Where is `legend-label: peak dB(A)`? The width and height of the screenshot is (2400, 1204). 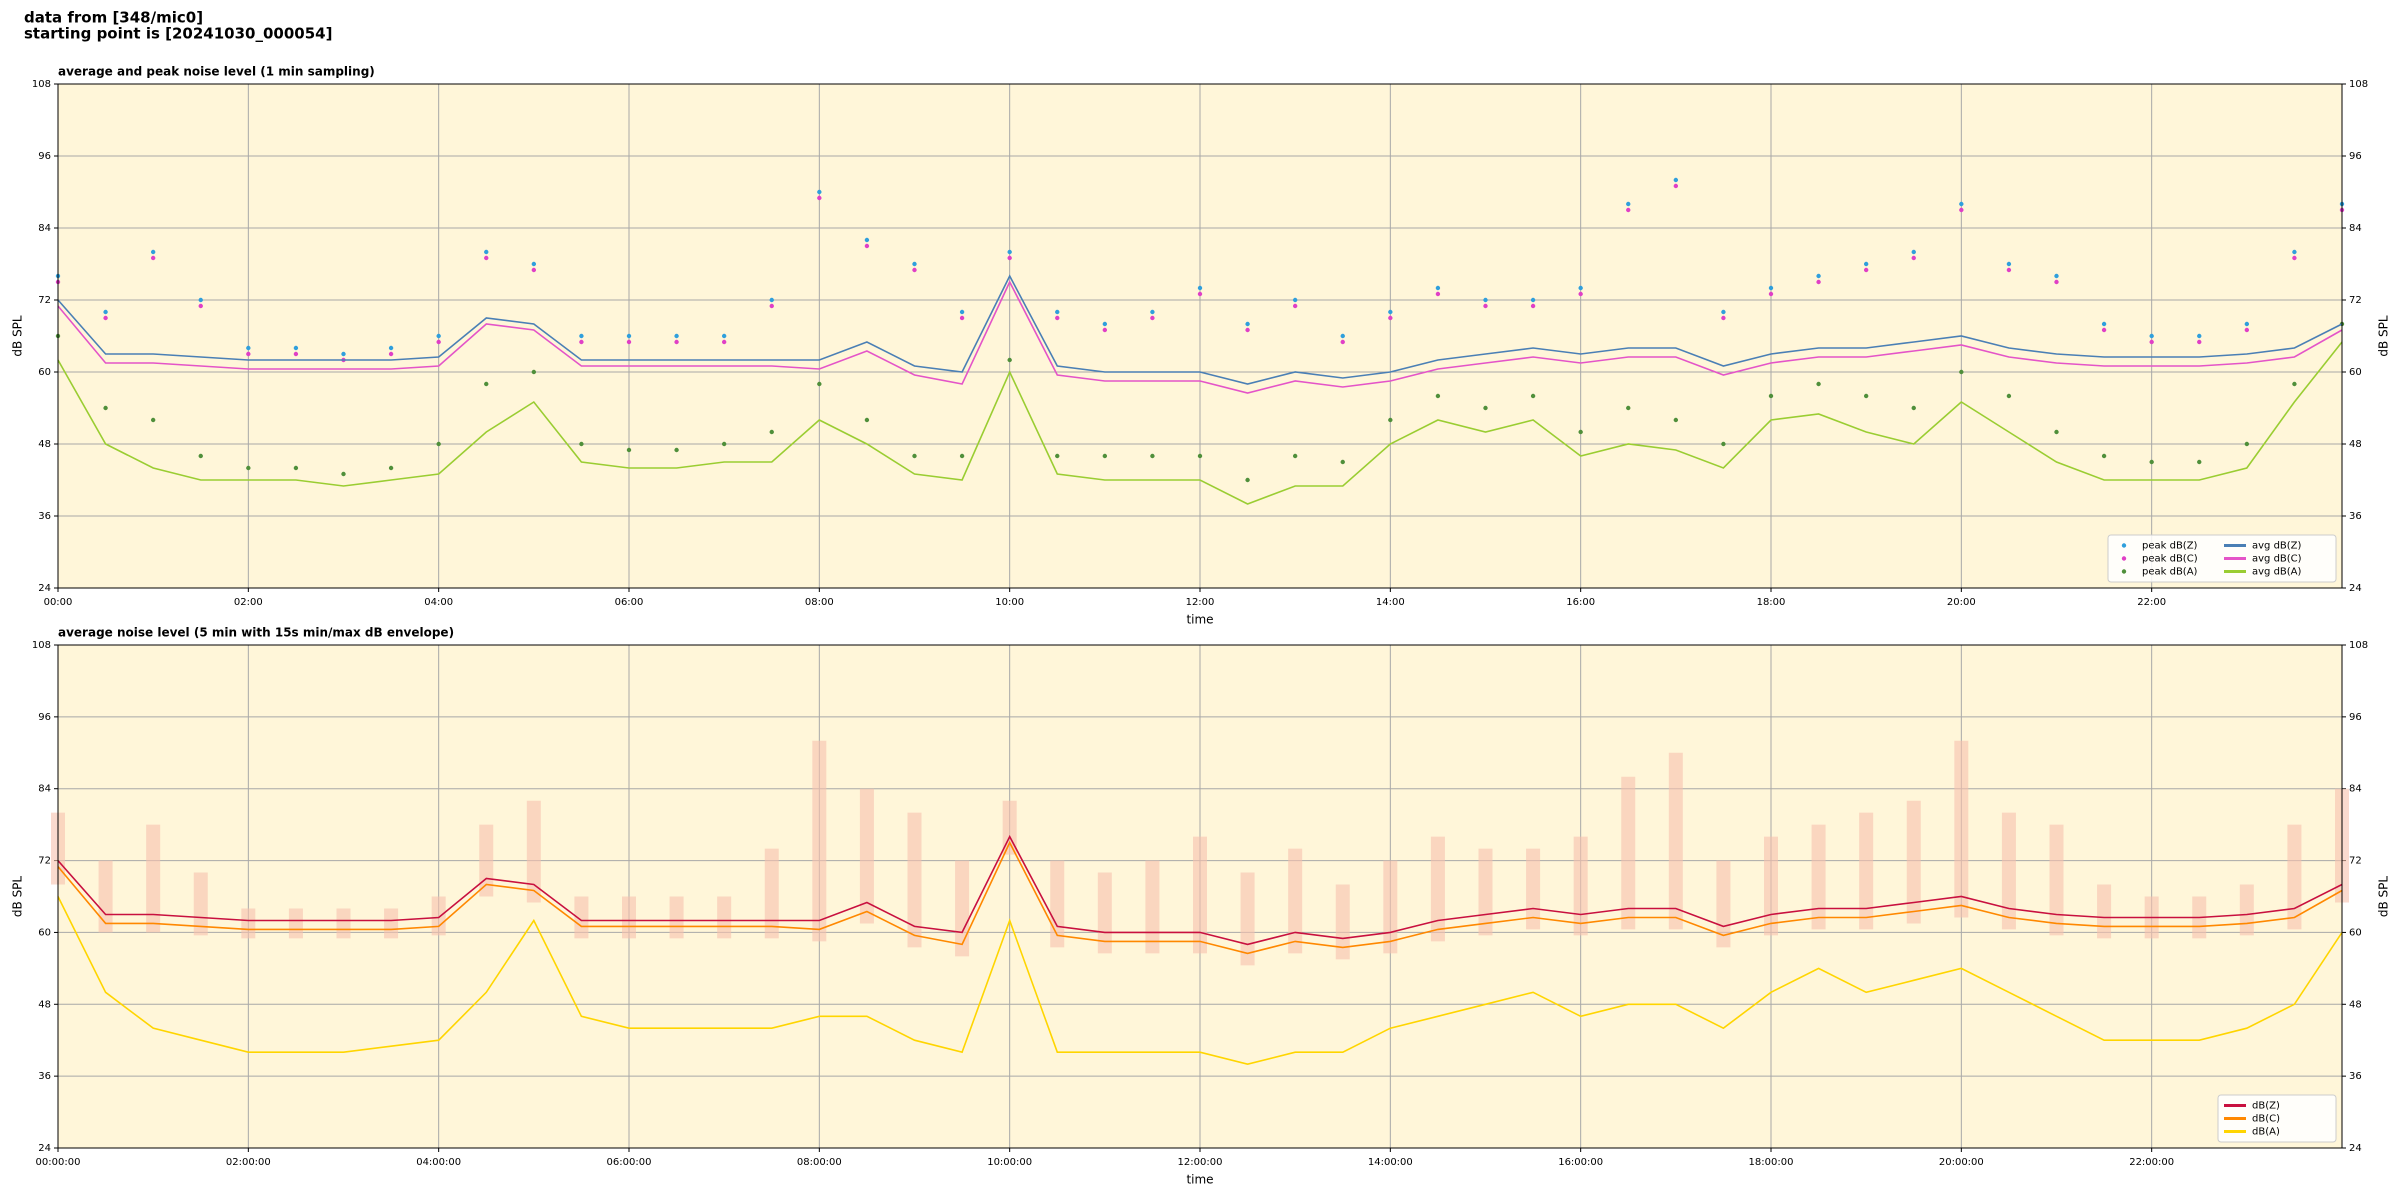 legend-label: peak dB(A) is located at coordinates (2170, 572).